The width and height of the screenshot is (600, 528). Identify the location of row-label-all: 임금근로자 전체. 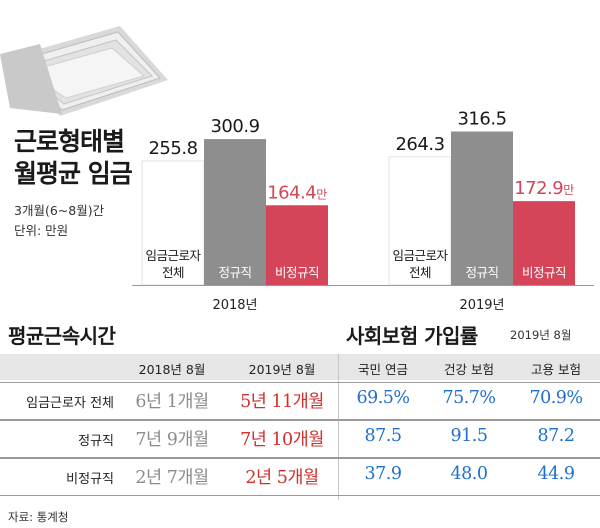
(70, 403).